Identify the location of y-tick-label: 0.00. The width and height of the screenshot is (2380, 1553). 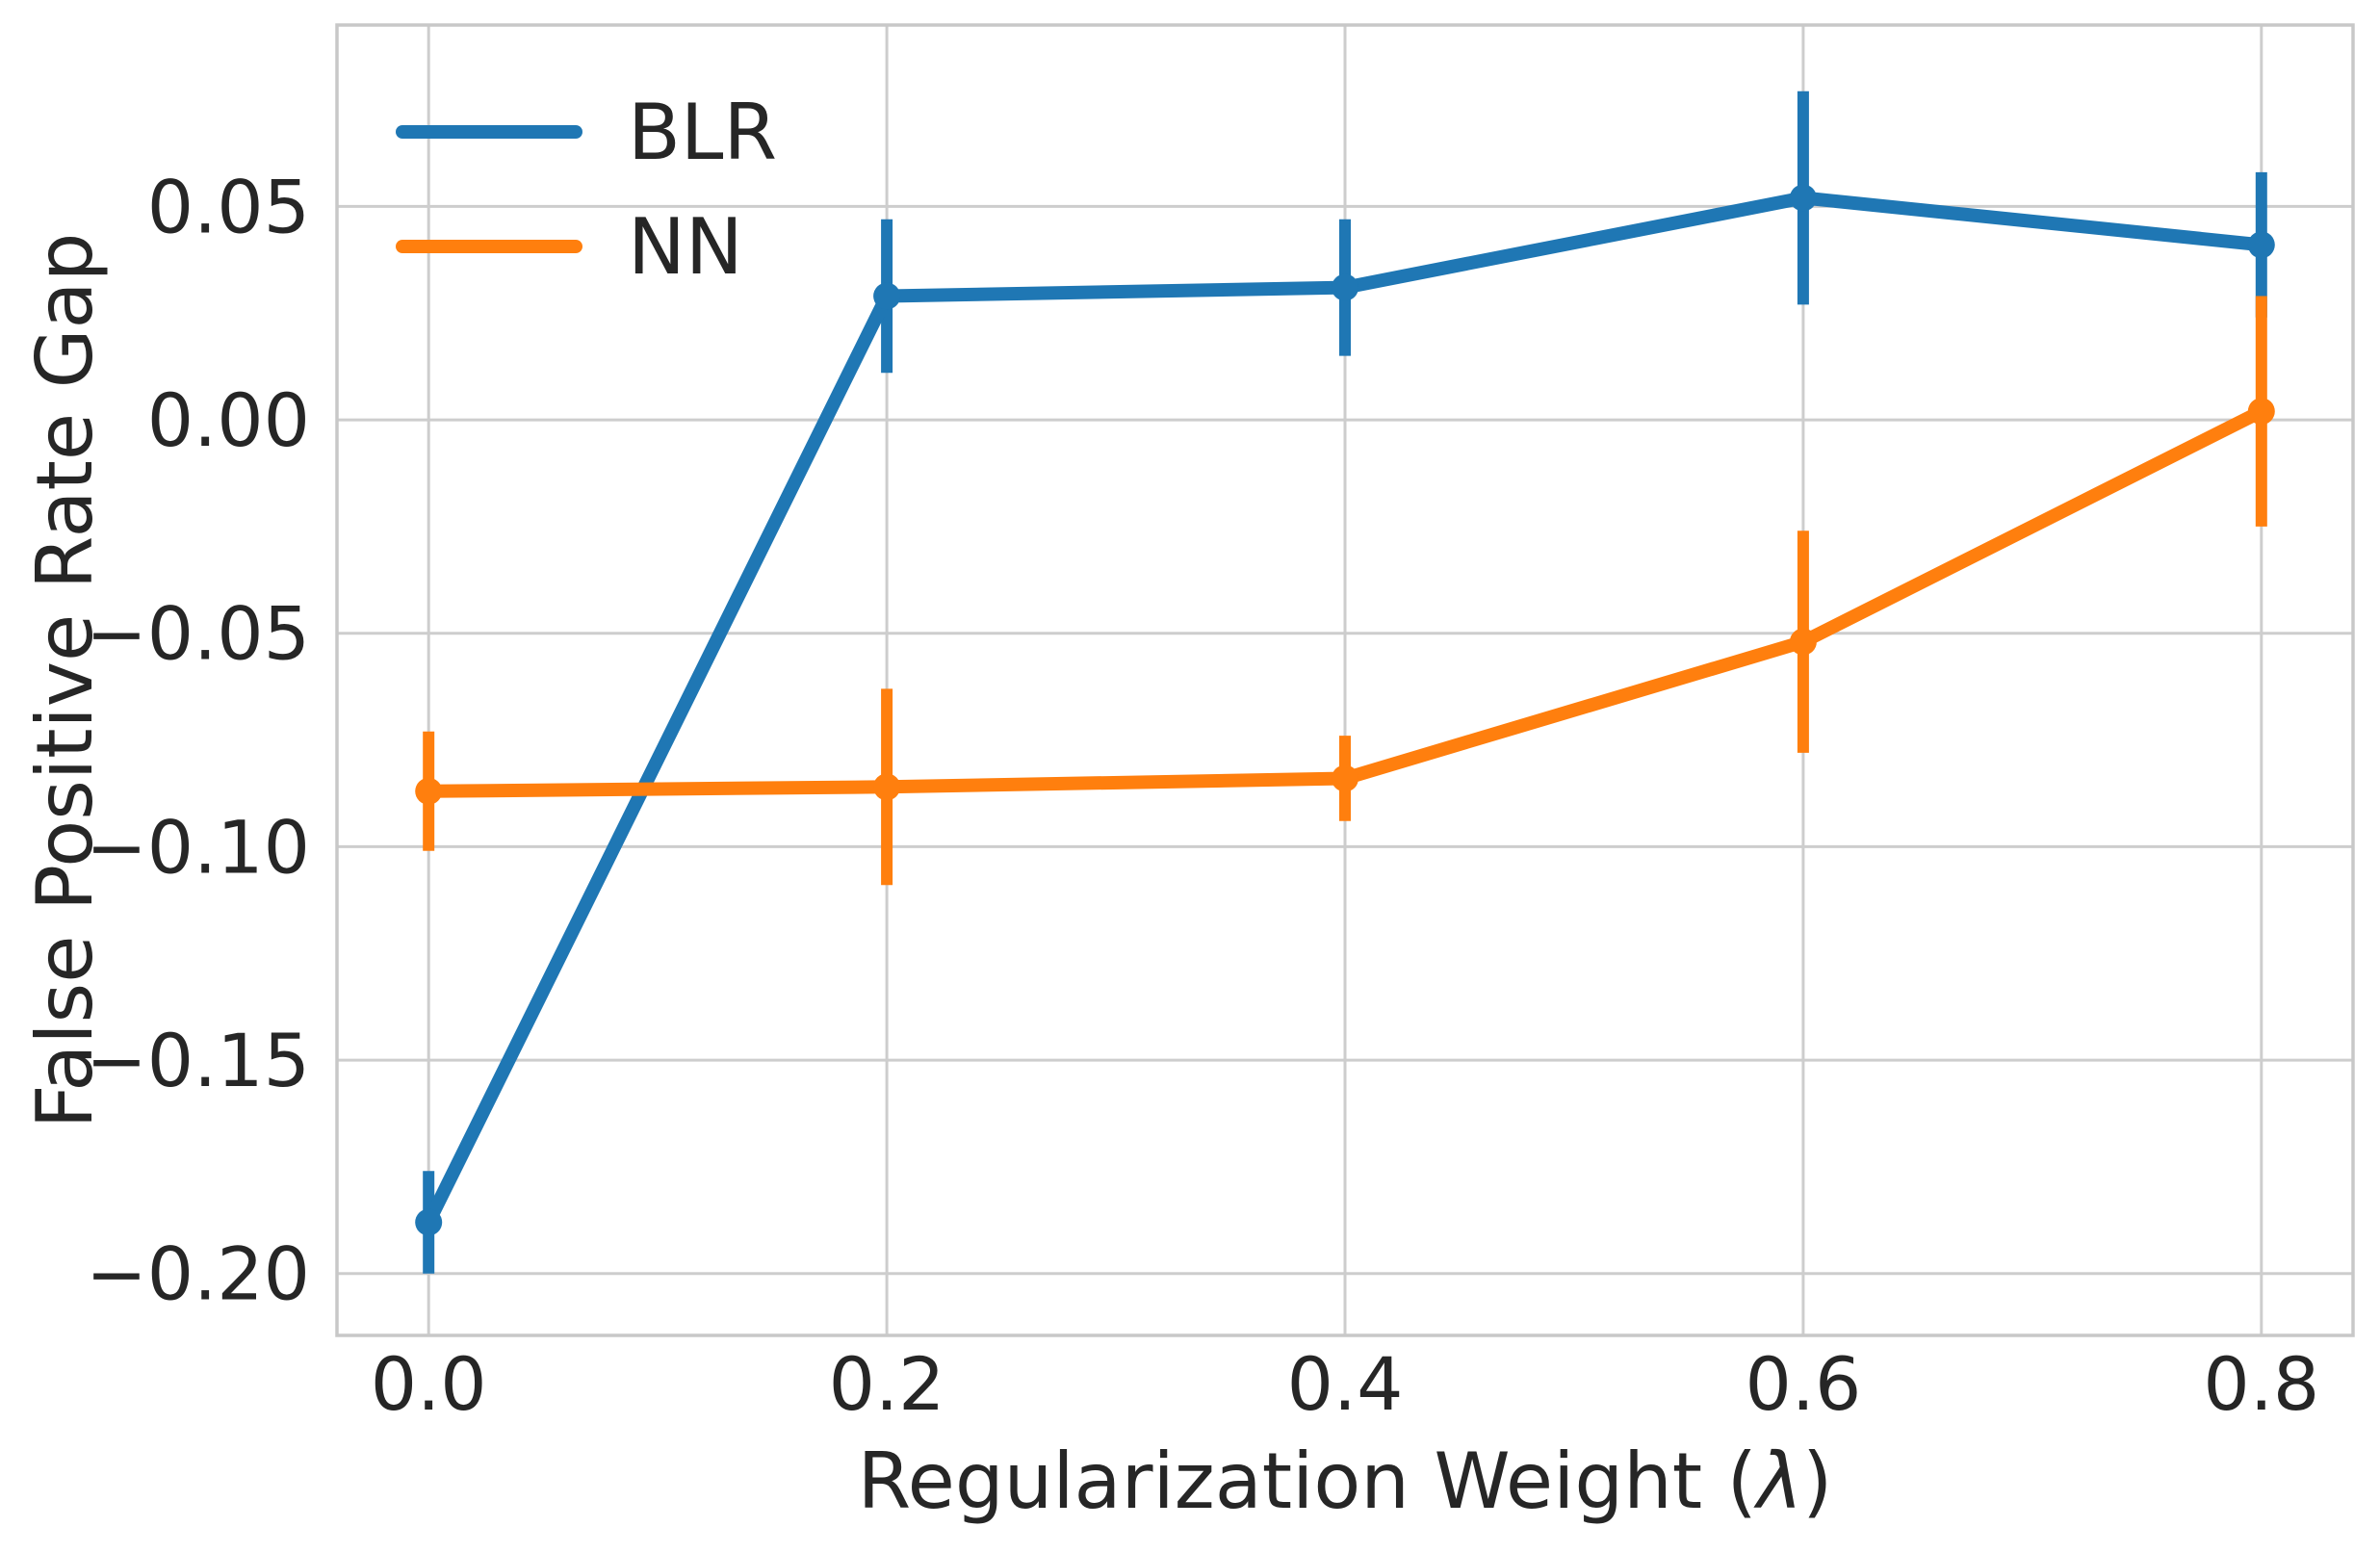
(229, 420).